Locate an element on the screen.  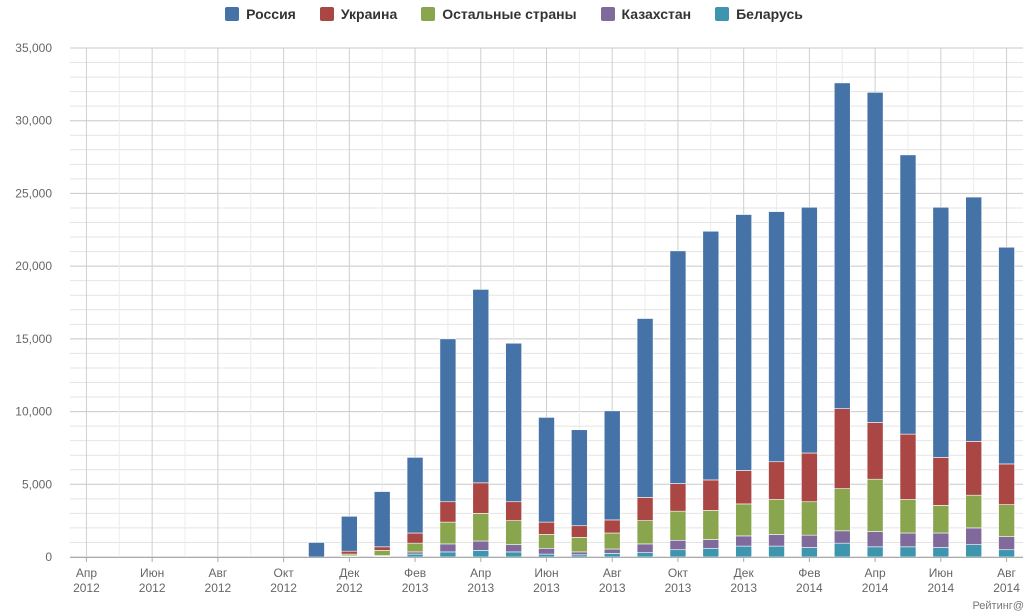
legend-item-russia: Россия is located at coordinates (260, 14).